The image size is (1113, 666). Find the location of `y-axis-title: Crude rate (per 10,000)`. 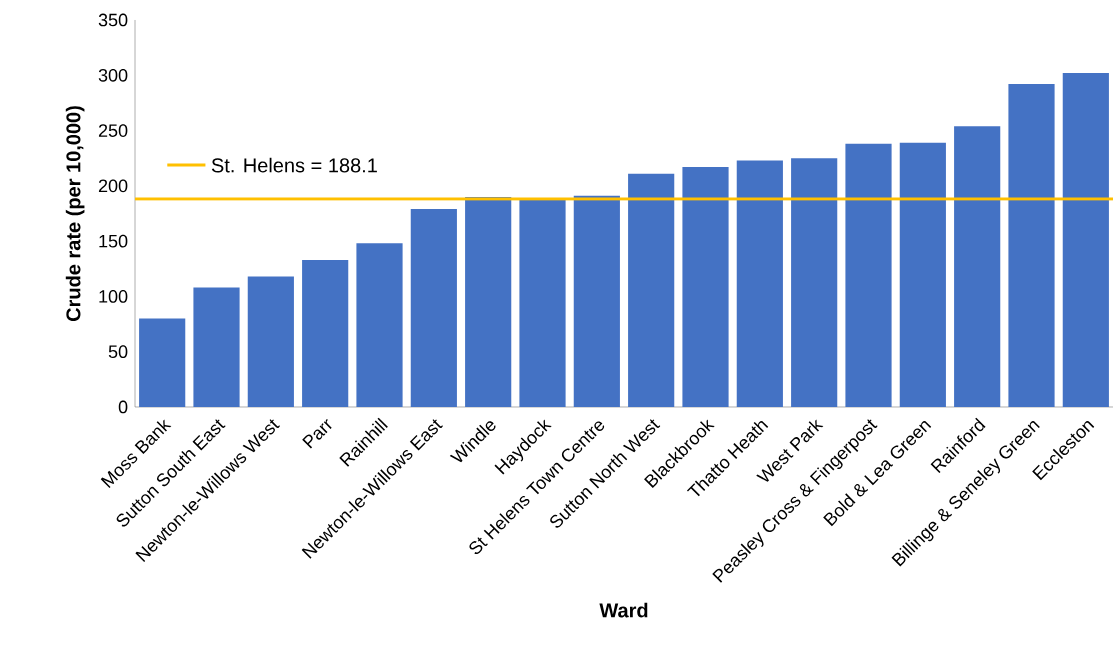

y-axis-title: Crude rate (per 10,000) is located at coordinates (75, 214).